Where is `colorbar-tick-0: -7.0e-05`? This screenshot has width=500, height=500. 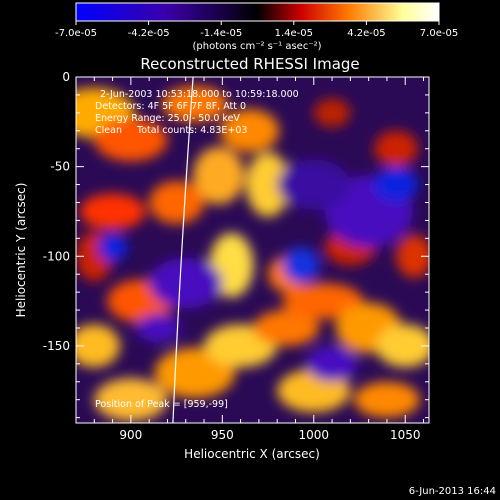
colorbar-tick-0: -7.0e-05 is located at coordinates (76, 33).